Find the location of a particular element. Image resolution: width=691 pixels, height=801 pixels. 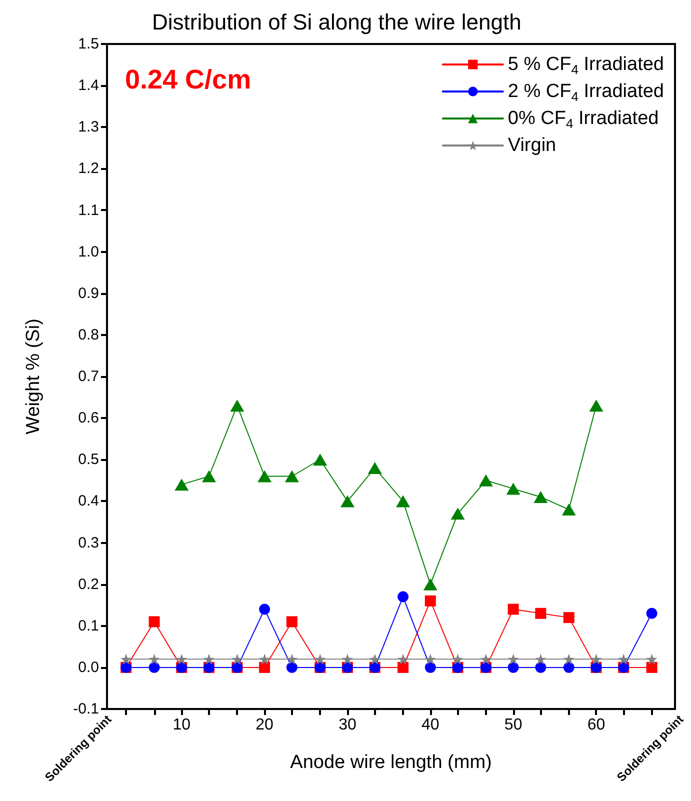

y-tick-label: 1.1 is located at coordinates (88, 210).